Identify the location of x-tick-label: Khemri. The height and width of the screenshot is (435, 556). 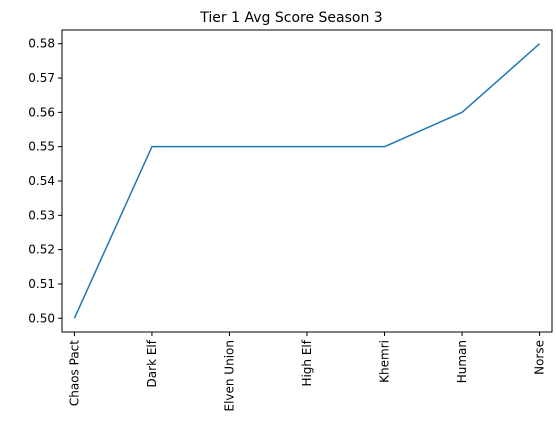
(385, 361).